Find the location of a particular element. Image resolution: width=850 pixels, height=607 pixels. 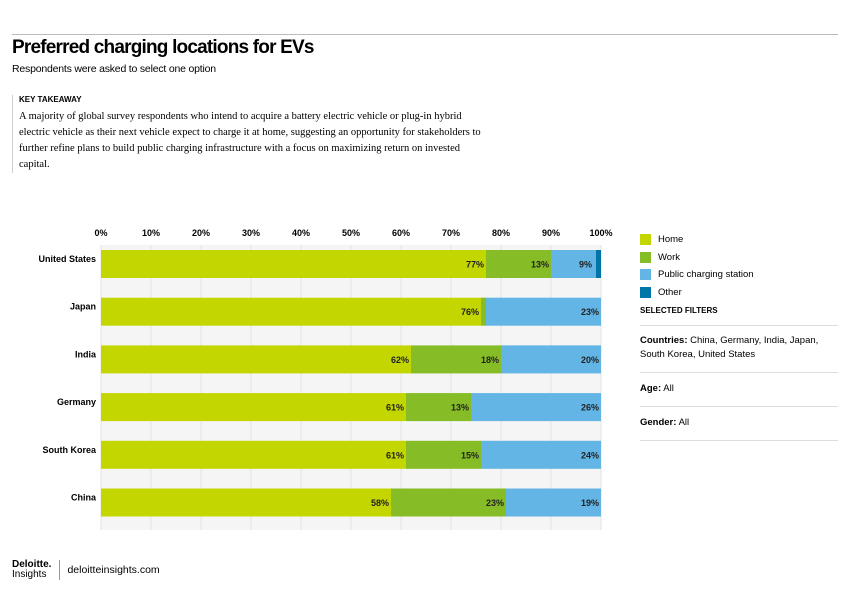

x-tick-label: 100% is located at coordinates (600, 233).